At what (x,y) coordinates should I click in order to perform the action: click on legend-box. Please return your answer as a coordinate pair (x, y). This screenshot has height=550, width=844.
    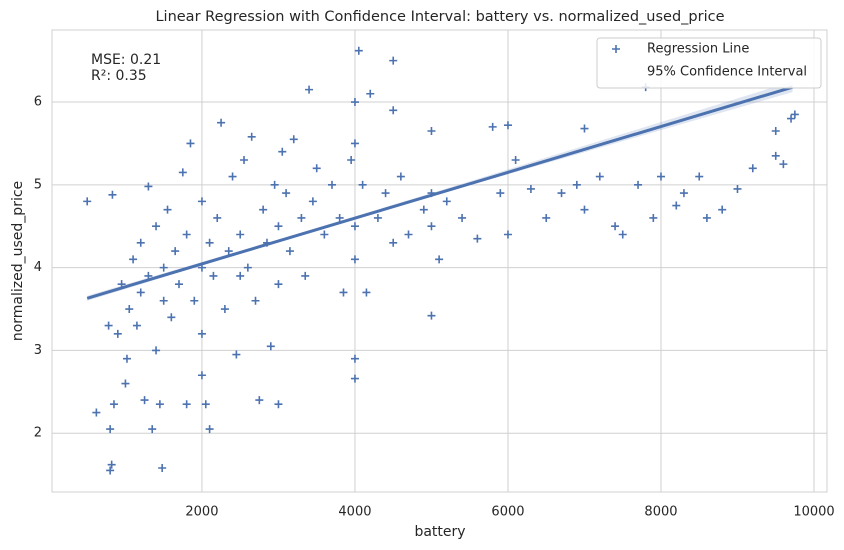
    Looking at the image, I should click on (709, 63).